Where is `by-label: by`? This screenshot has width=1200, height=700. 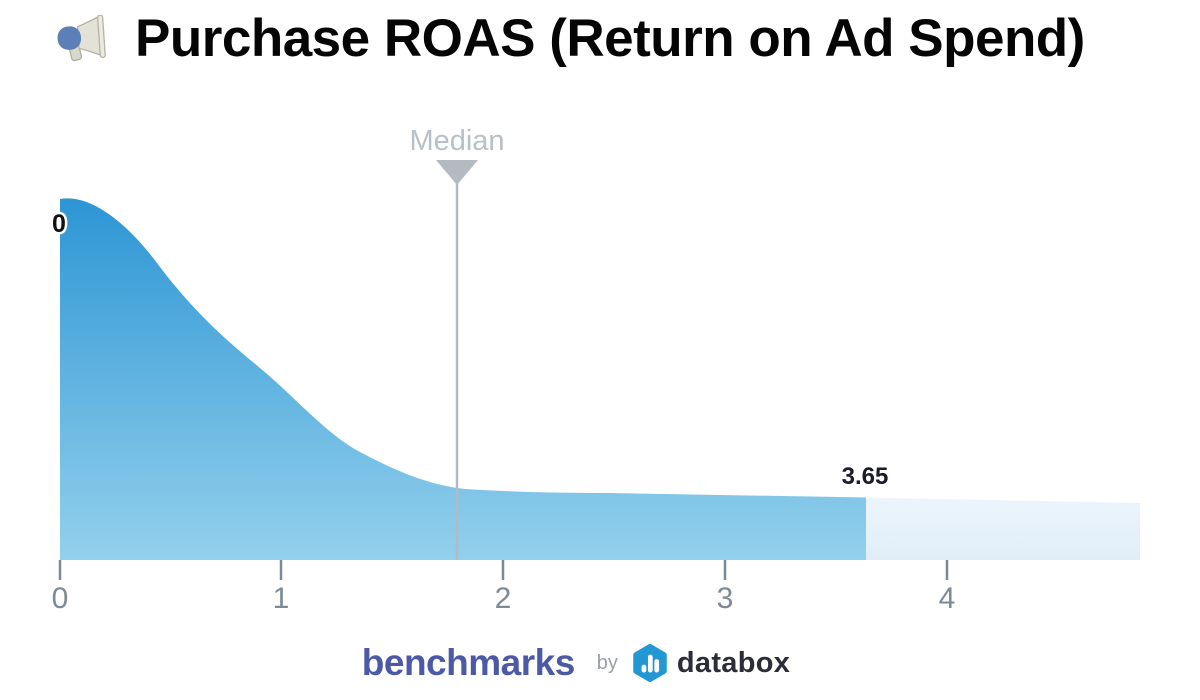
by-label: by is located at coordinates (607, 662).